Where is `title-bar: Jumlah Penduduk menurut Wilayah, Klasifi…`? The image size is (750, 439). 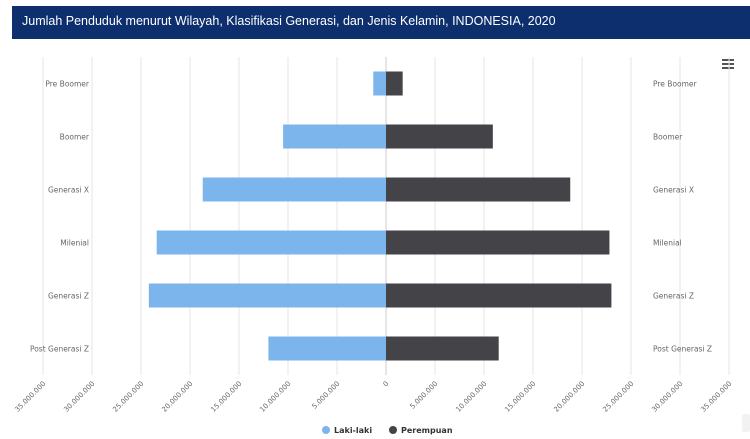 title-bar: Jumlah Penduduk menurut Wilayah, Klasifi… is located at coordinates (381, 22).